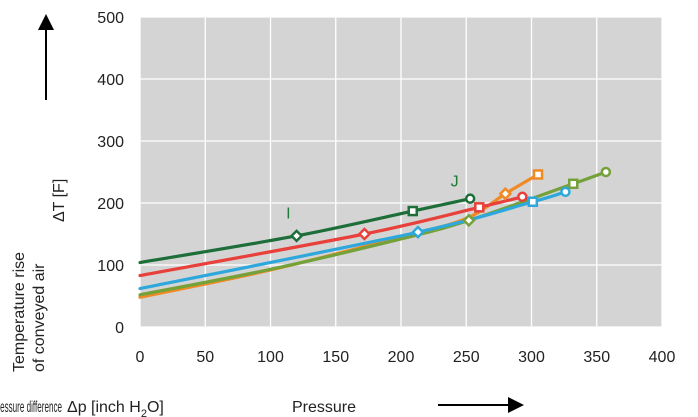  I want to click on x-axis-title: Pressure difference Δp [inch H2O], so click(82, 408).